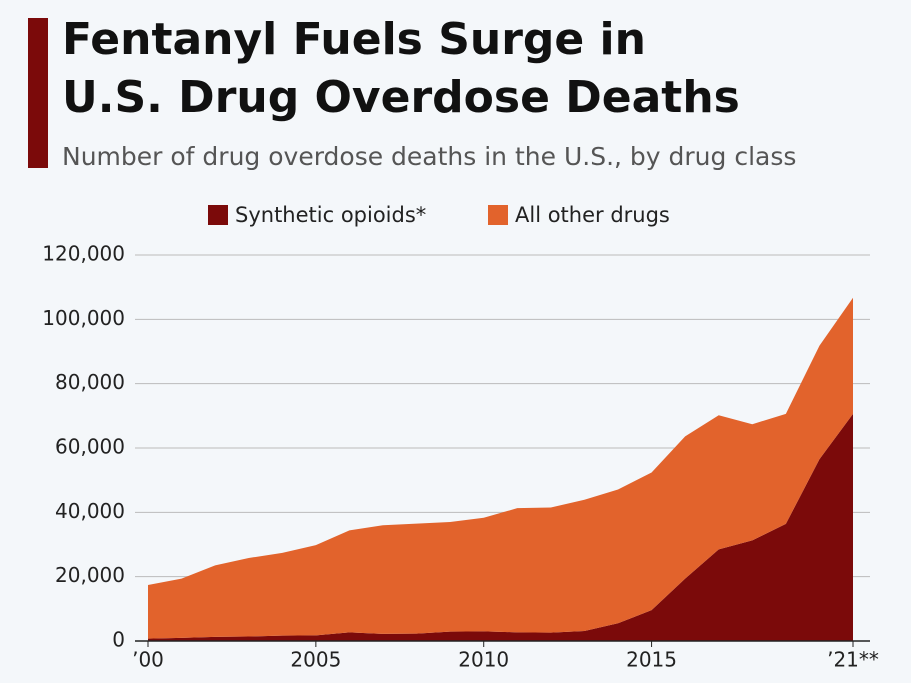 This screenshot has width=911, height=683. Describe the element at coordinates (90, 511) in the screenshot. I see `y-tick-label: 40,000` at that location.